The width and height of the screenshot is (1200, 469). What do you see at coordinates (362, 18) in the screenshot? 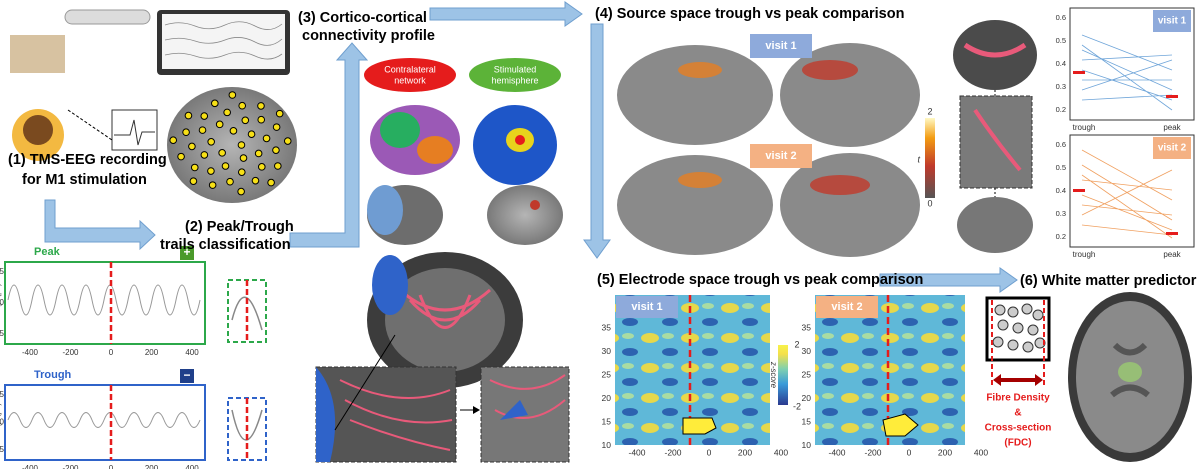
I see `step-title: (3) Cortico-cortical` at bounding box center [362, 18].